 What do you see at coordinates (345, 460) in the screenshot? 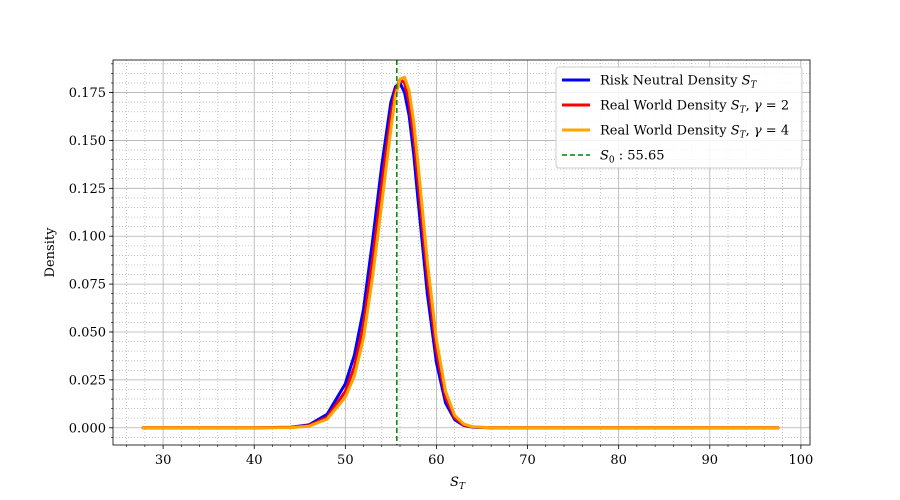
I see `x-tick-label: 50` at bounding box center [345, 460].